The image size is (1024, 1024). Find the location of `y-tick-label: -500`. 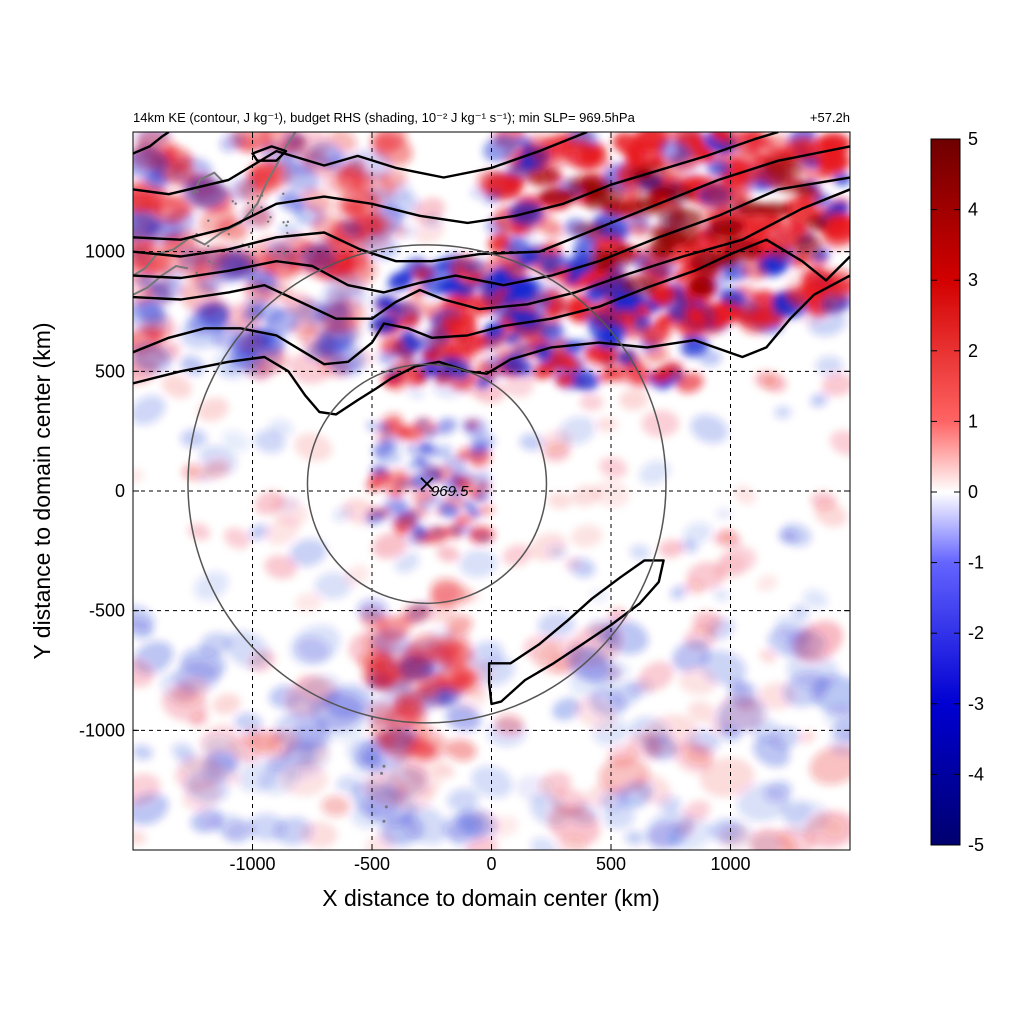

y-tick-label: -500 is located at coordinates (107, 611).